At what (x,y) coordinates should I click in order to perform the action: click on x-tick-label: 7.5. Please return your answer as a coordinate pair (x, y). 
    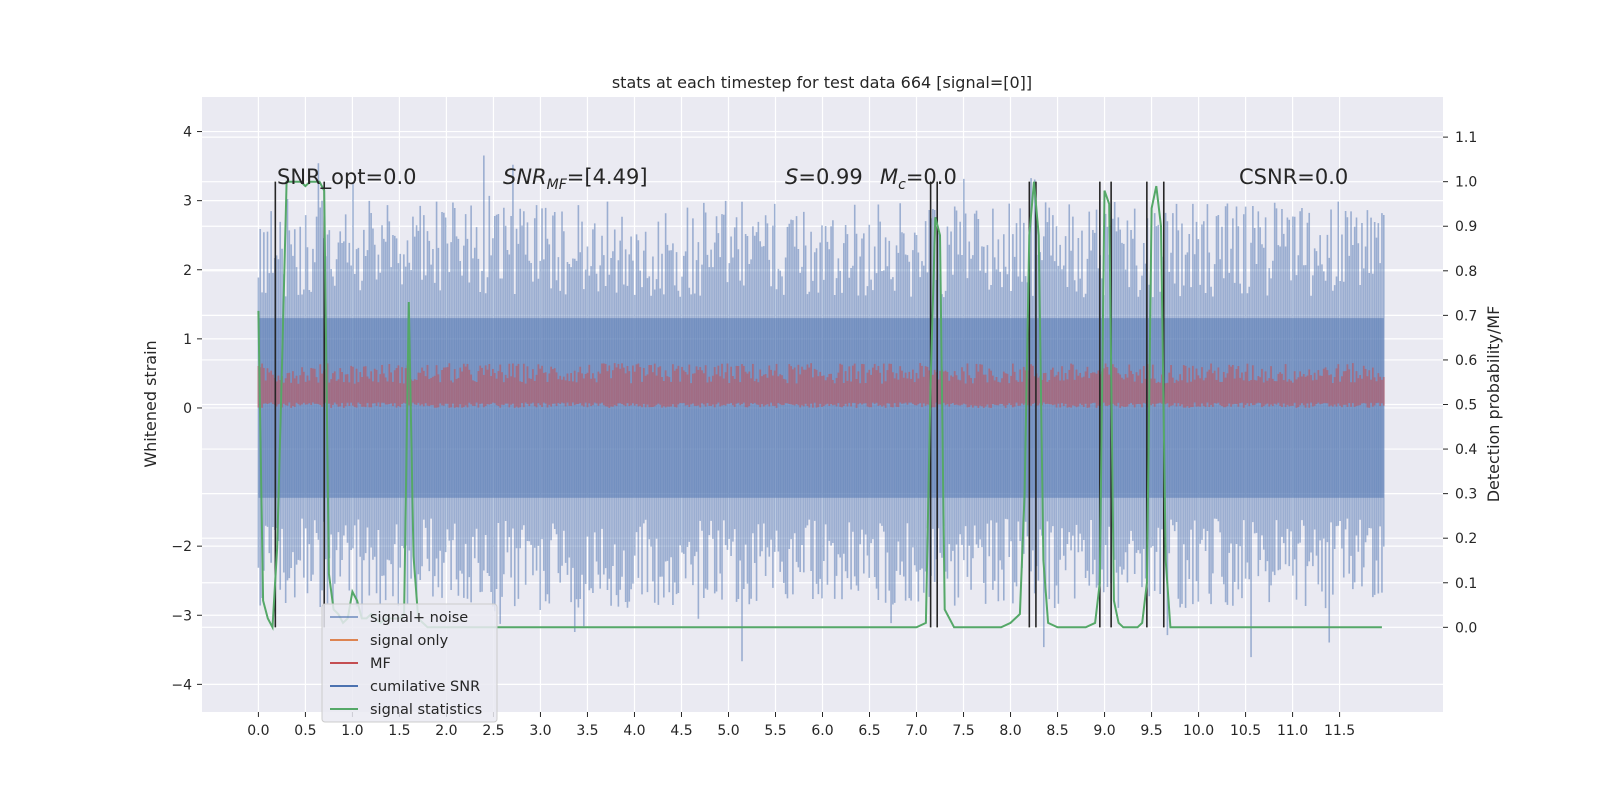
    Looking at the image, I should click on (963, 731).